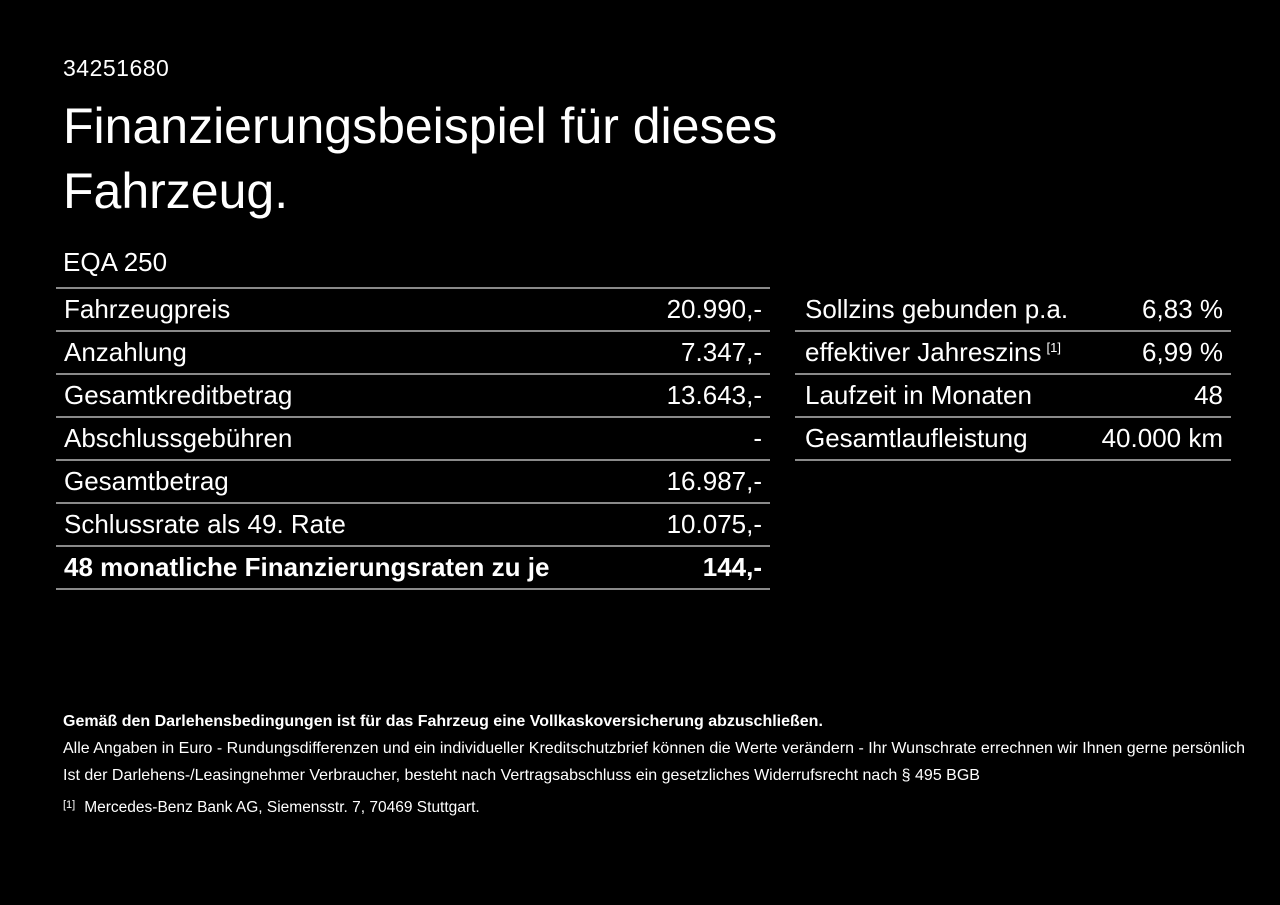  I want to click on table-row-down-payment: Anzahlung 7.347,-, so click(413, 351).